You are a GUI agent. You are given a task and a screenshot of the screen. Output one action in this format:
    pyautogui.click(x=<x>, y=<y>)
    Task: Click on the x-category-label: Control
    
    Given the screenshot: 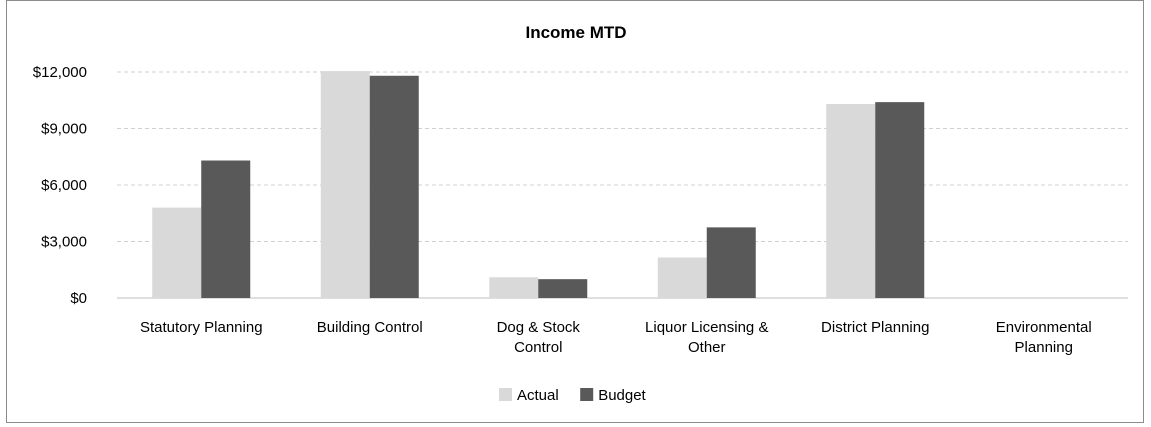 What is the action you would take?
    pyautogui.click(x=538, y=347)
    